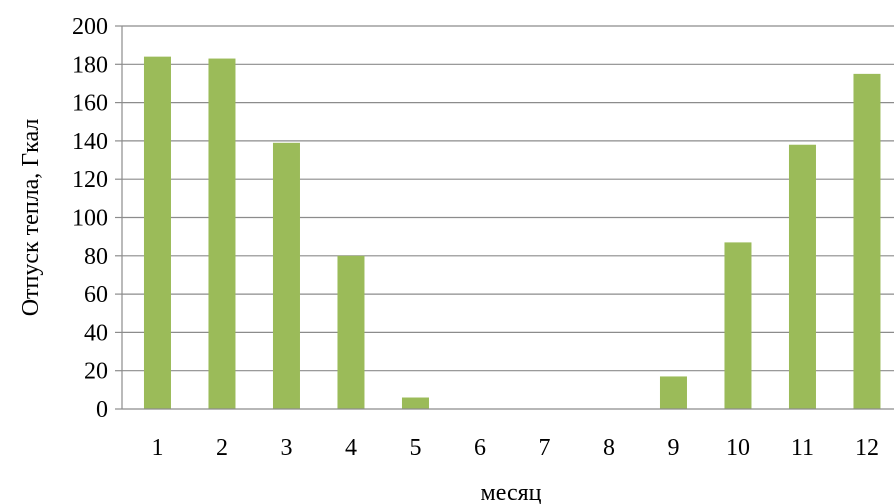 This screenshot has width=894, height=504. What do you see at coordinates (351, 448) in the screenshot?
I see `x-tick-label: 4` at bounding box center [351, 448].